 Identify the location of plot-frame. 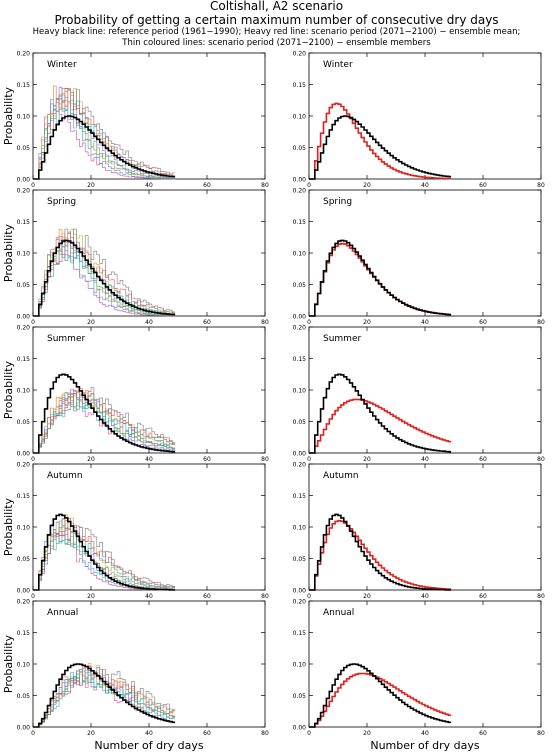
(425, 527).